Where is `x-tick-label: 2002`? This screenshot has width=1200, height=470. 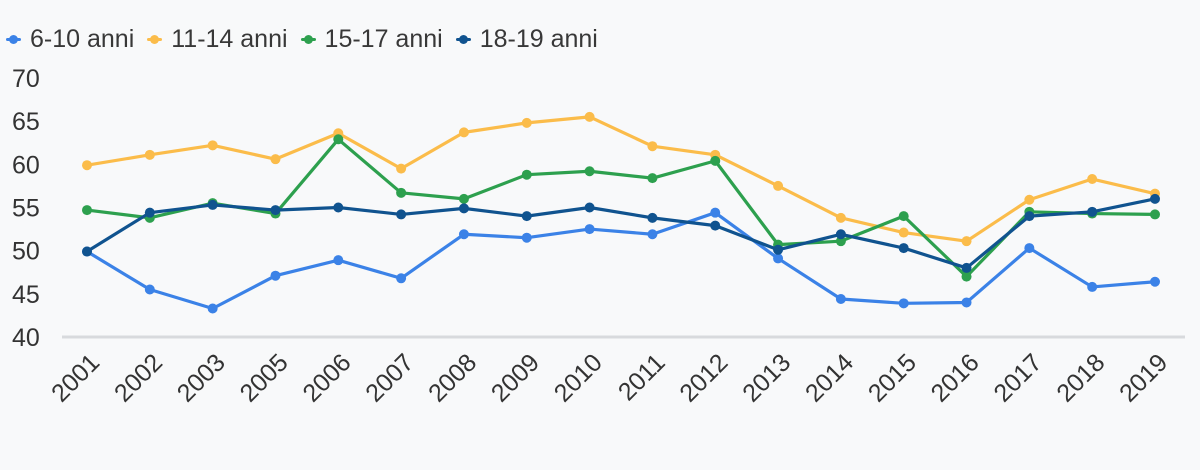 x-tick-label: 2002 is located at coordinates (138, 377).